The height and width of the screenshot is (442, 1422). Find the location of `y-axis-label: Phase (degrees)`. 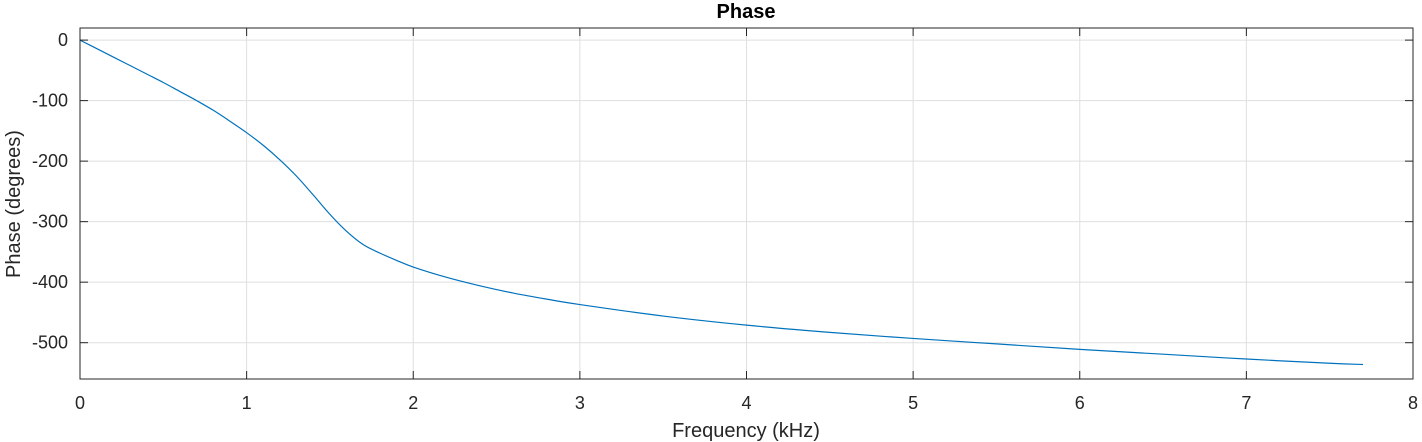

y-axis-label: Phase (degrees) is located at coordinates (14, 204).